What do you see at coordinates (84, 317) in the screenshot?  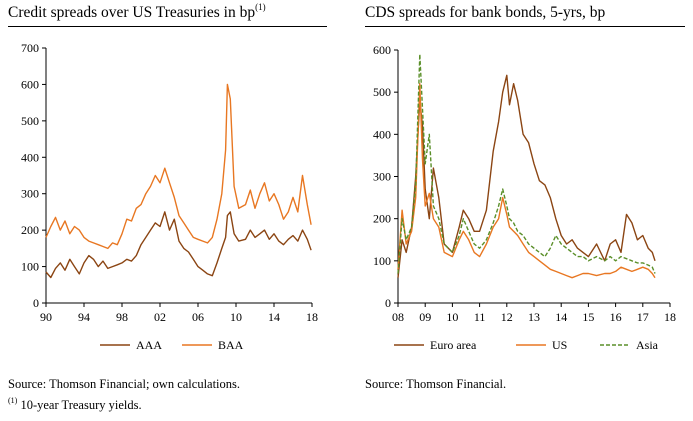 I see `left-x-tick-label: 94` at bounding box center [84, 317].